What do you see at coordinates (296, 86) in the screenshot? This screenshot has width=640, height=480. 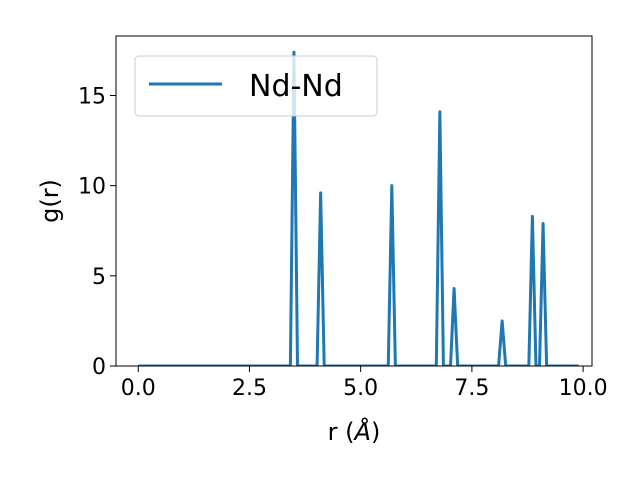 I see `legend-label: Nd-Nd` at bounding box center [296, 86].